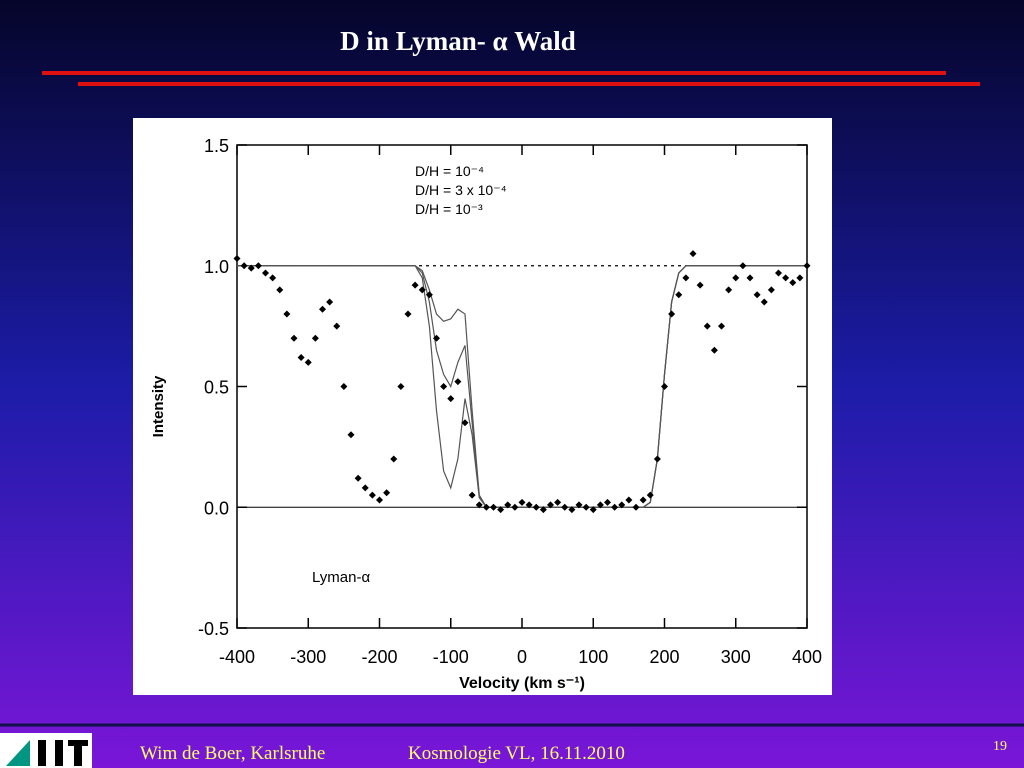  Describe the element at coordinates (736, 657) in the screenshot. I see `x-tick-label: 300` at that location.